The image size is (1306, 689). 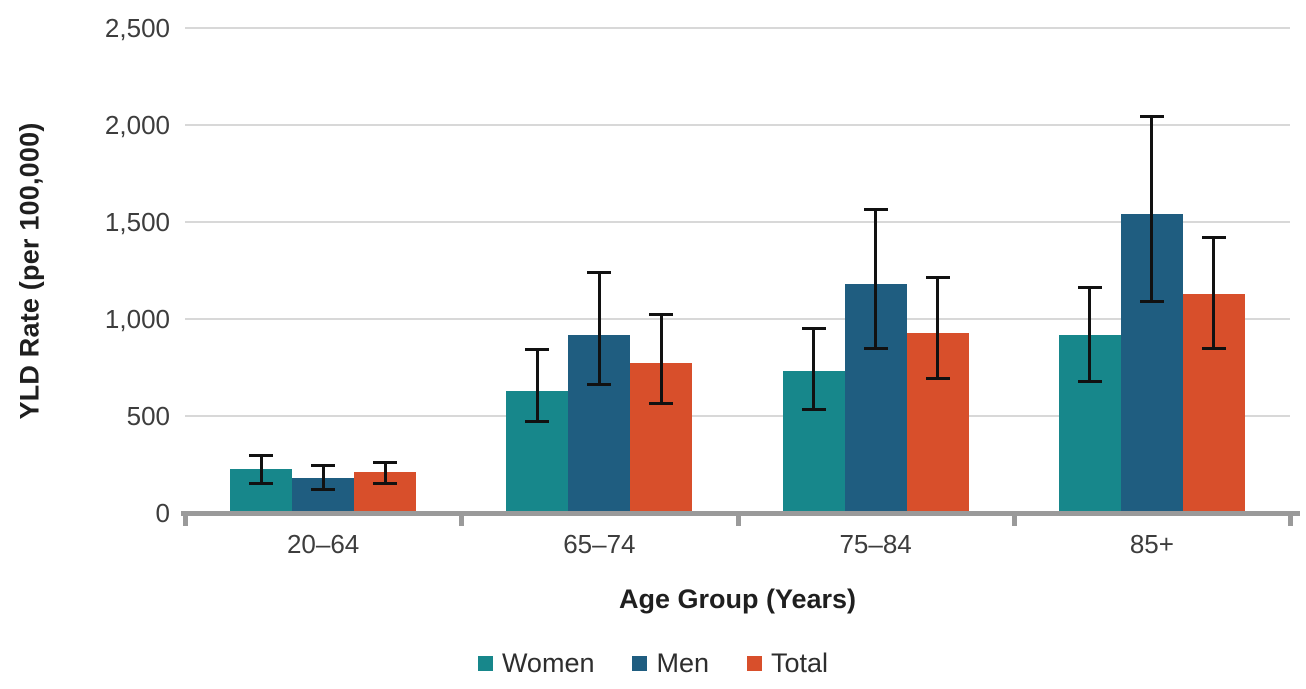 I want to click on x-tick-label-1: 20–64, so click(x=323, y=544).